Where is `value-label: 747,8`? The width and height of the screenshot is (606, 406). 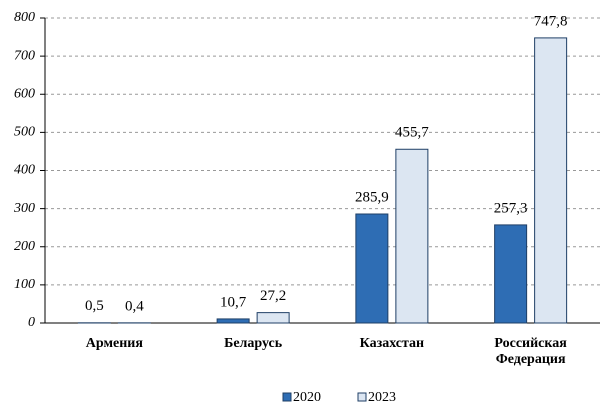 value-label: 747,8 is located at coordinates (551, 21).